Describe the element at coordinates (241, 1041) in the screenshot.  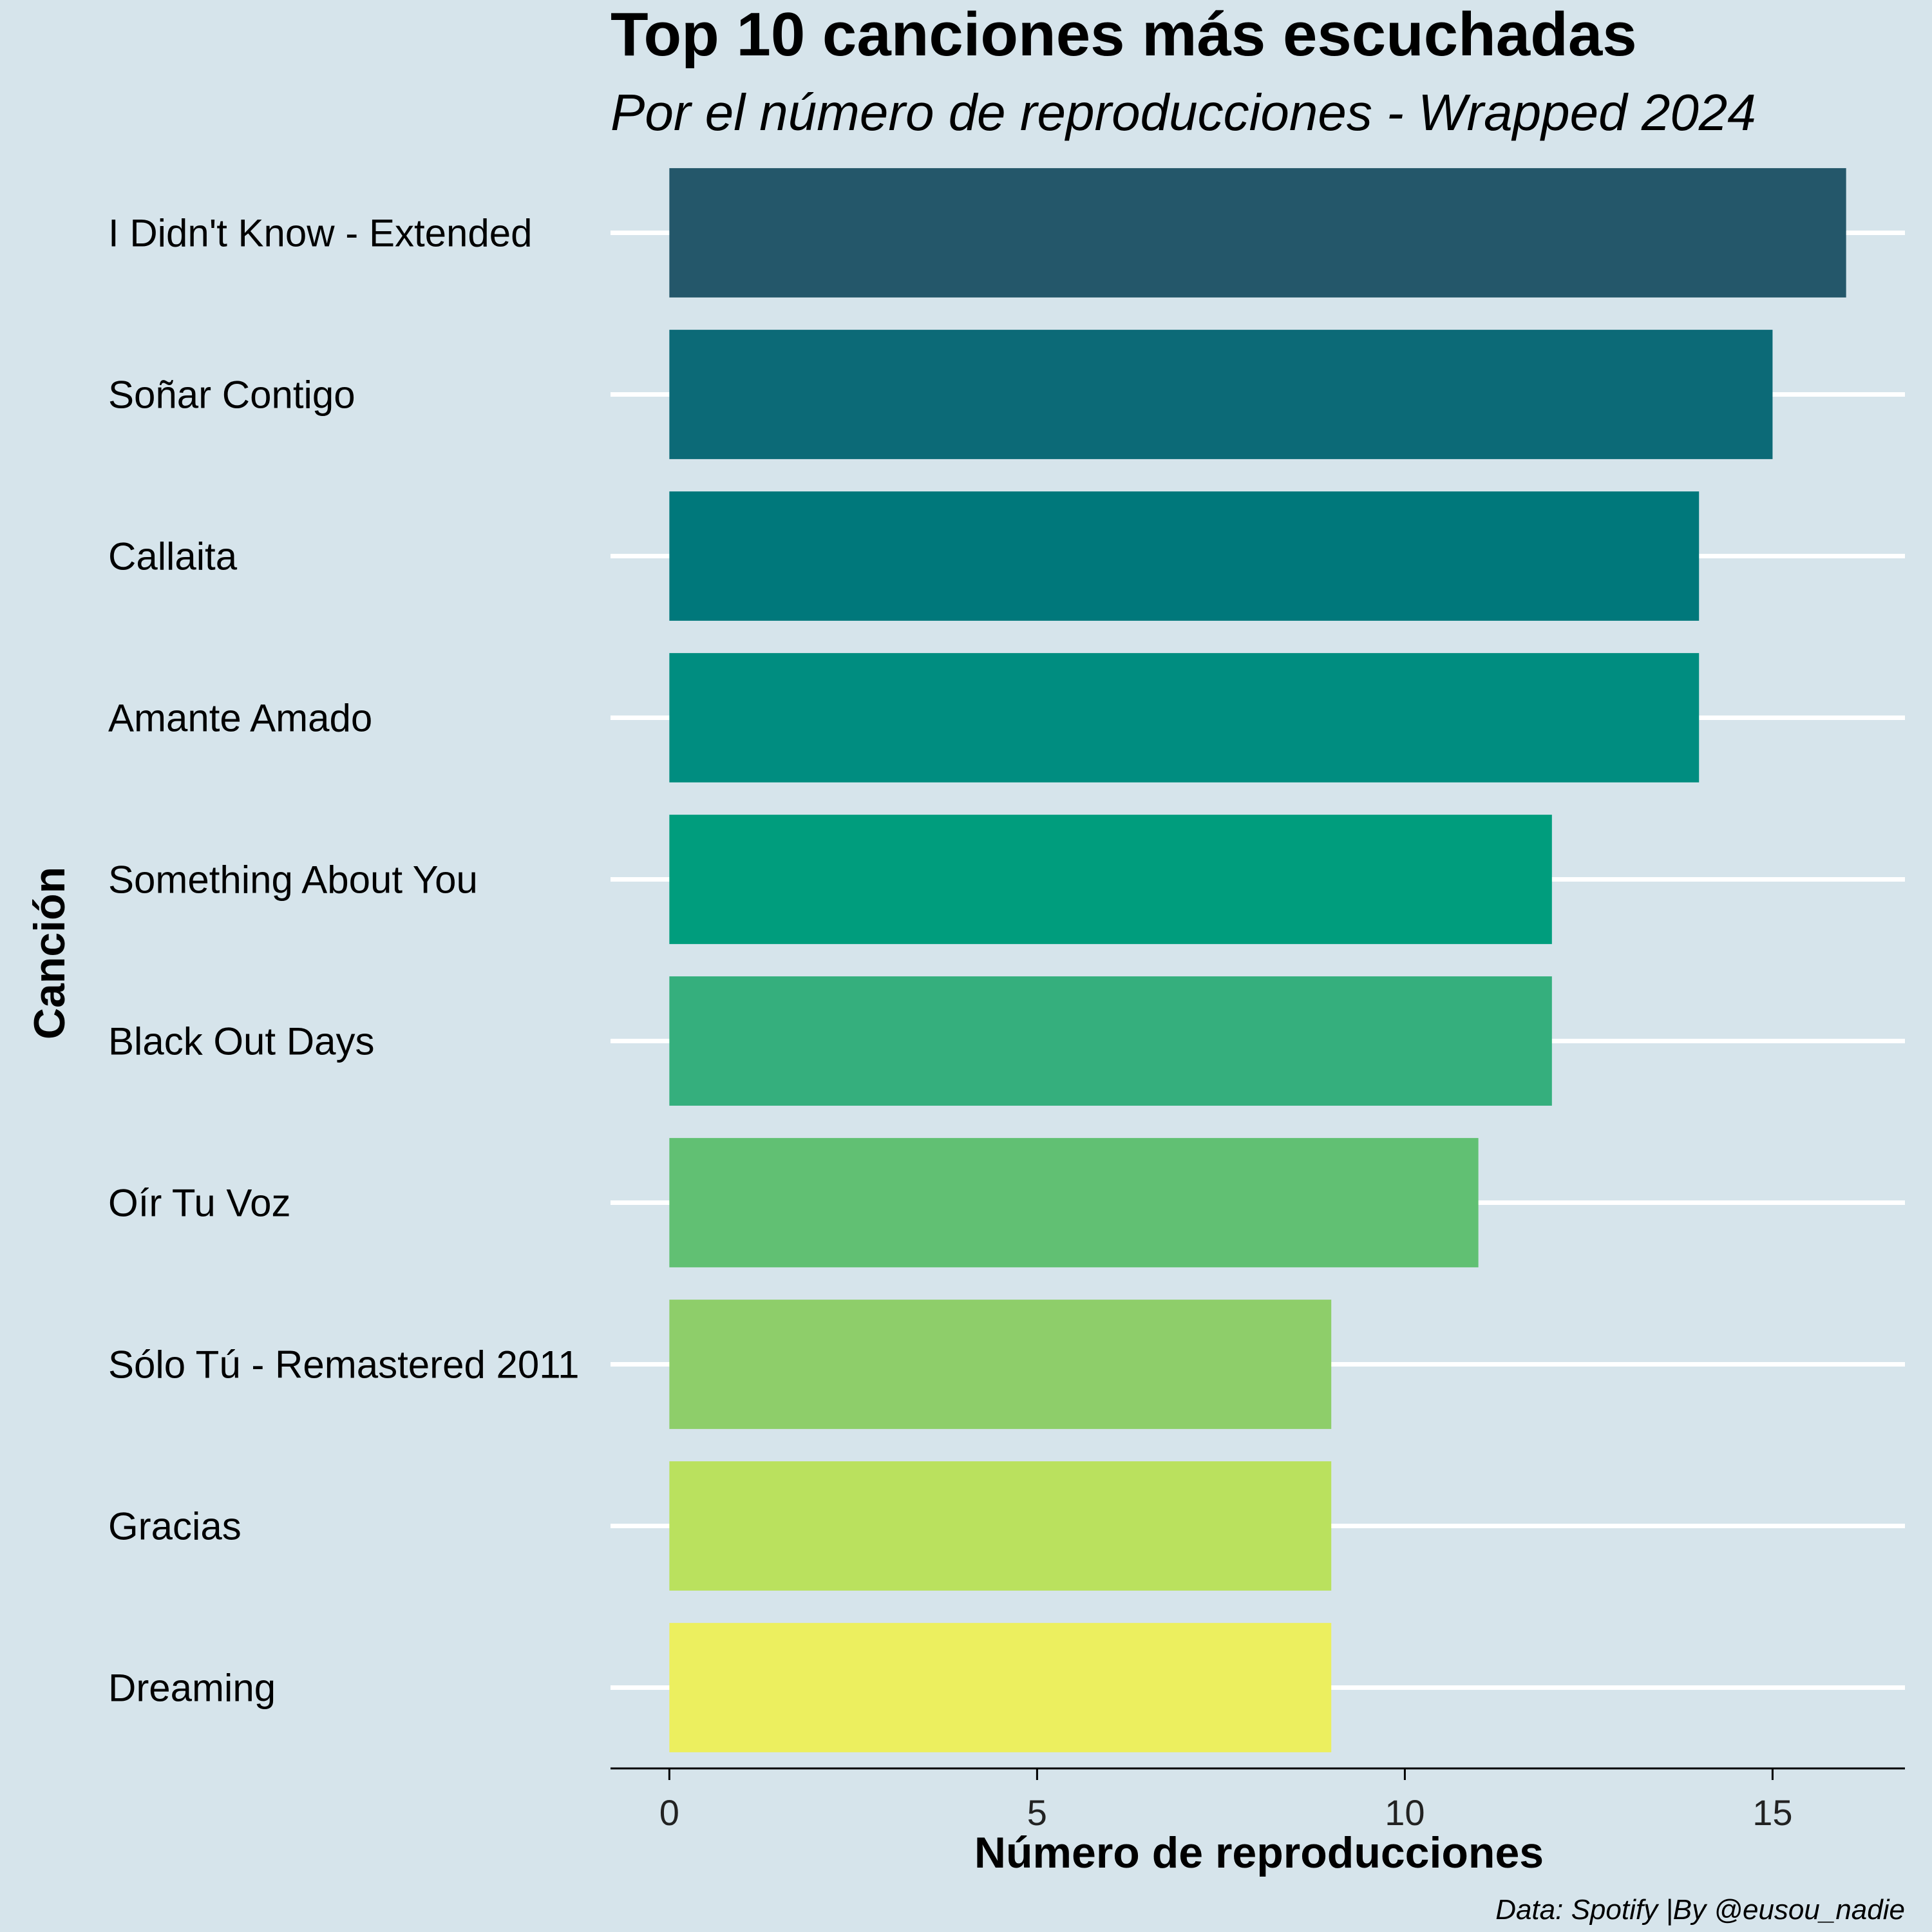
I see `category-label: Black Out Days` at that location.